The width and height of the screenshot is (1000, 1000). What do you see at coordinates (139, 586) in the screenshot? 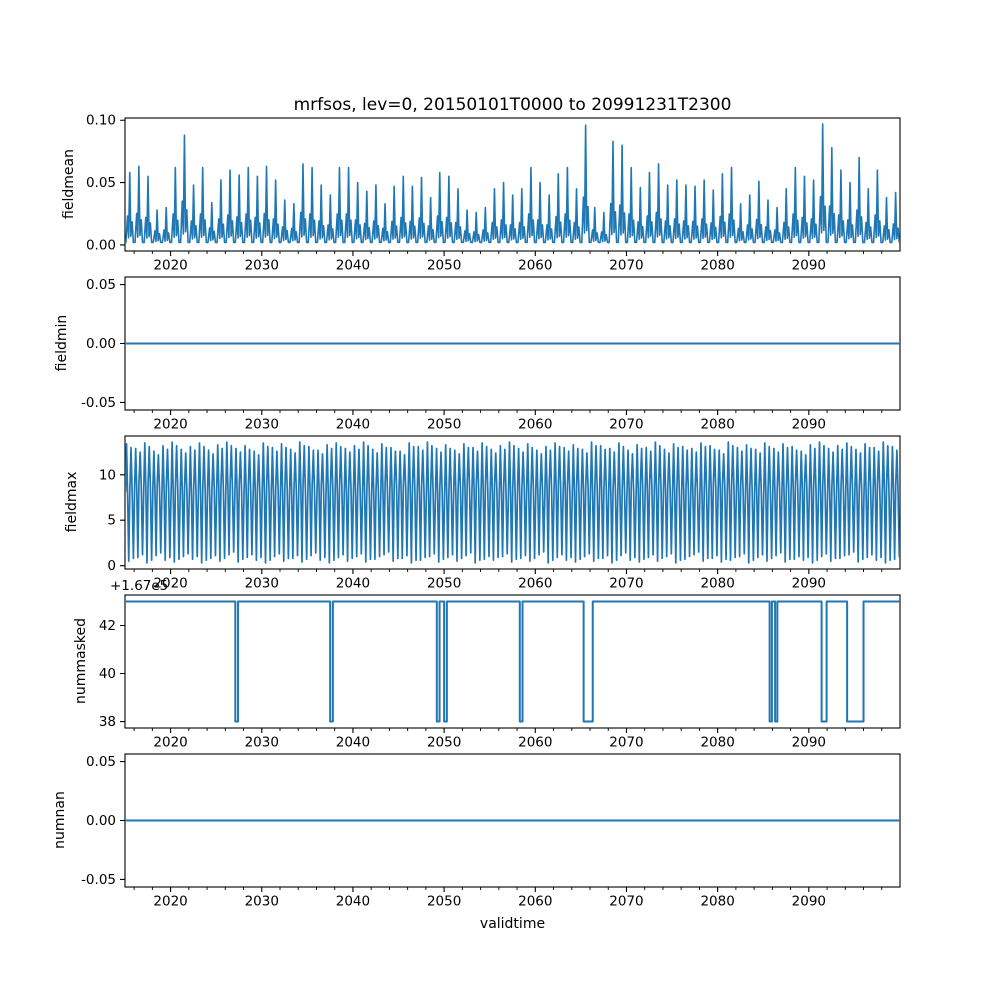
I see `y-axis-offset-text: +1.67e5` at bounding box center [139, 586].